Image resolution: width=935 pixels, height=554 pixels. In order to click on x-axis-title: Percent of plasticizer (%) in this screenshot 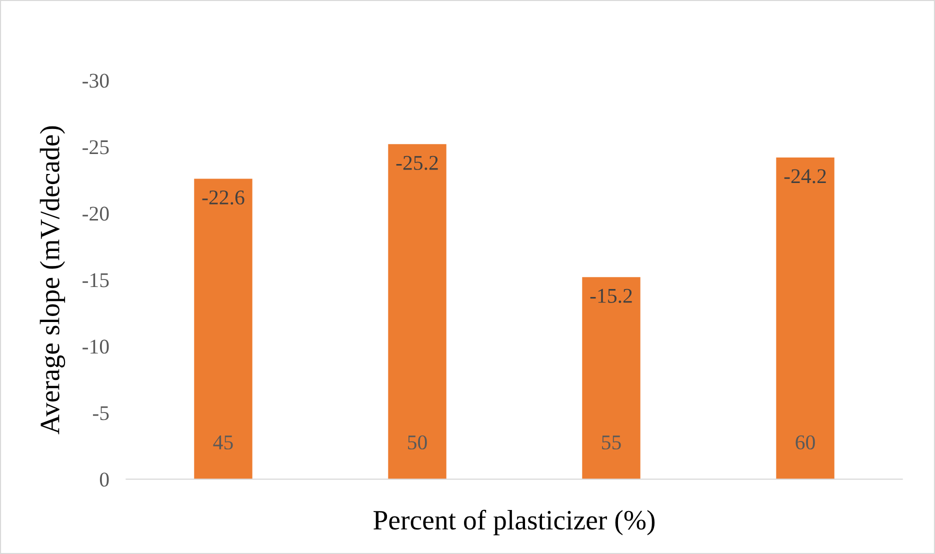, I will do `click(514, 523)`.